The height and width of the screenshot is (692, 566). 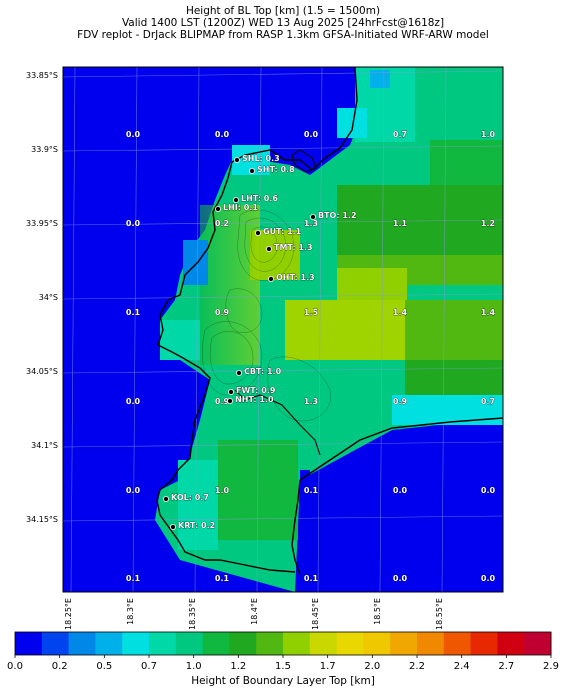 I want to click on longitude-label: 18.25°E, so click(x=68, y=614).